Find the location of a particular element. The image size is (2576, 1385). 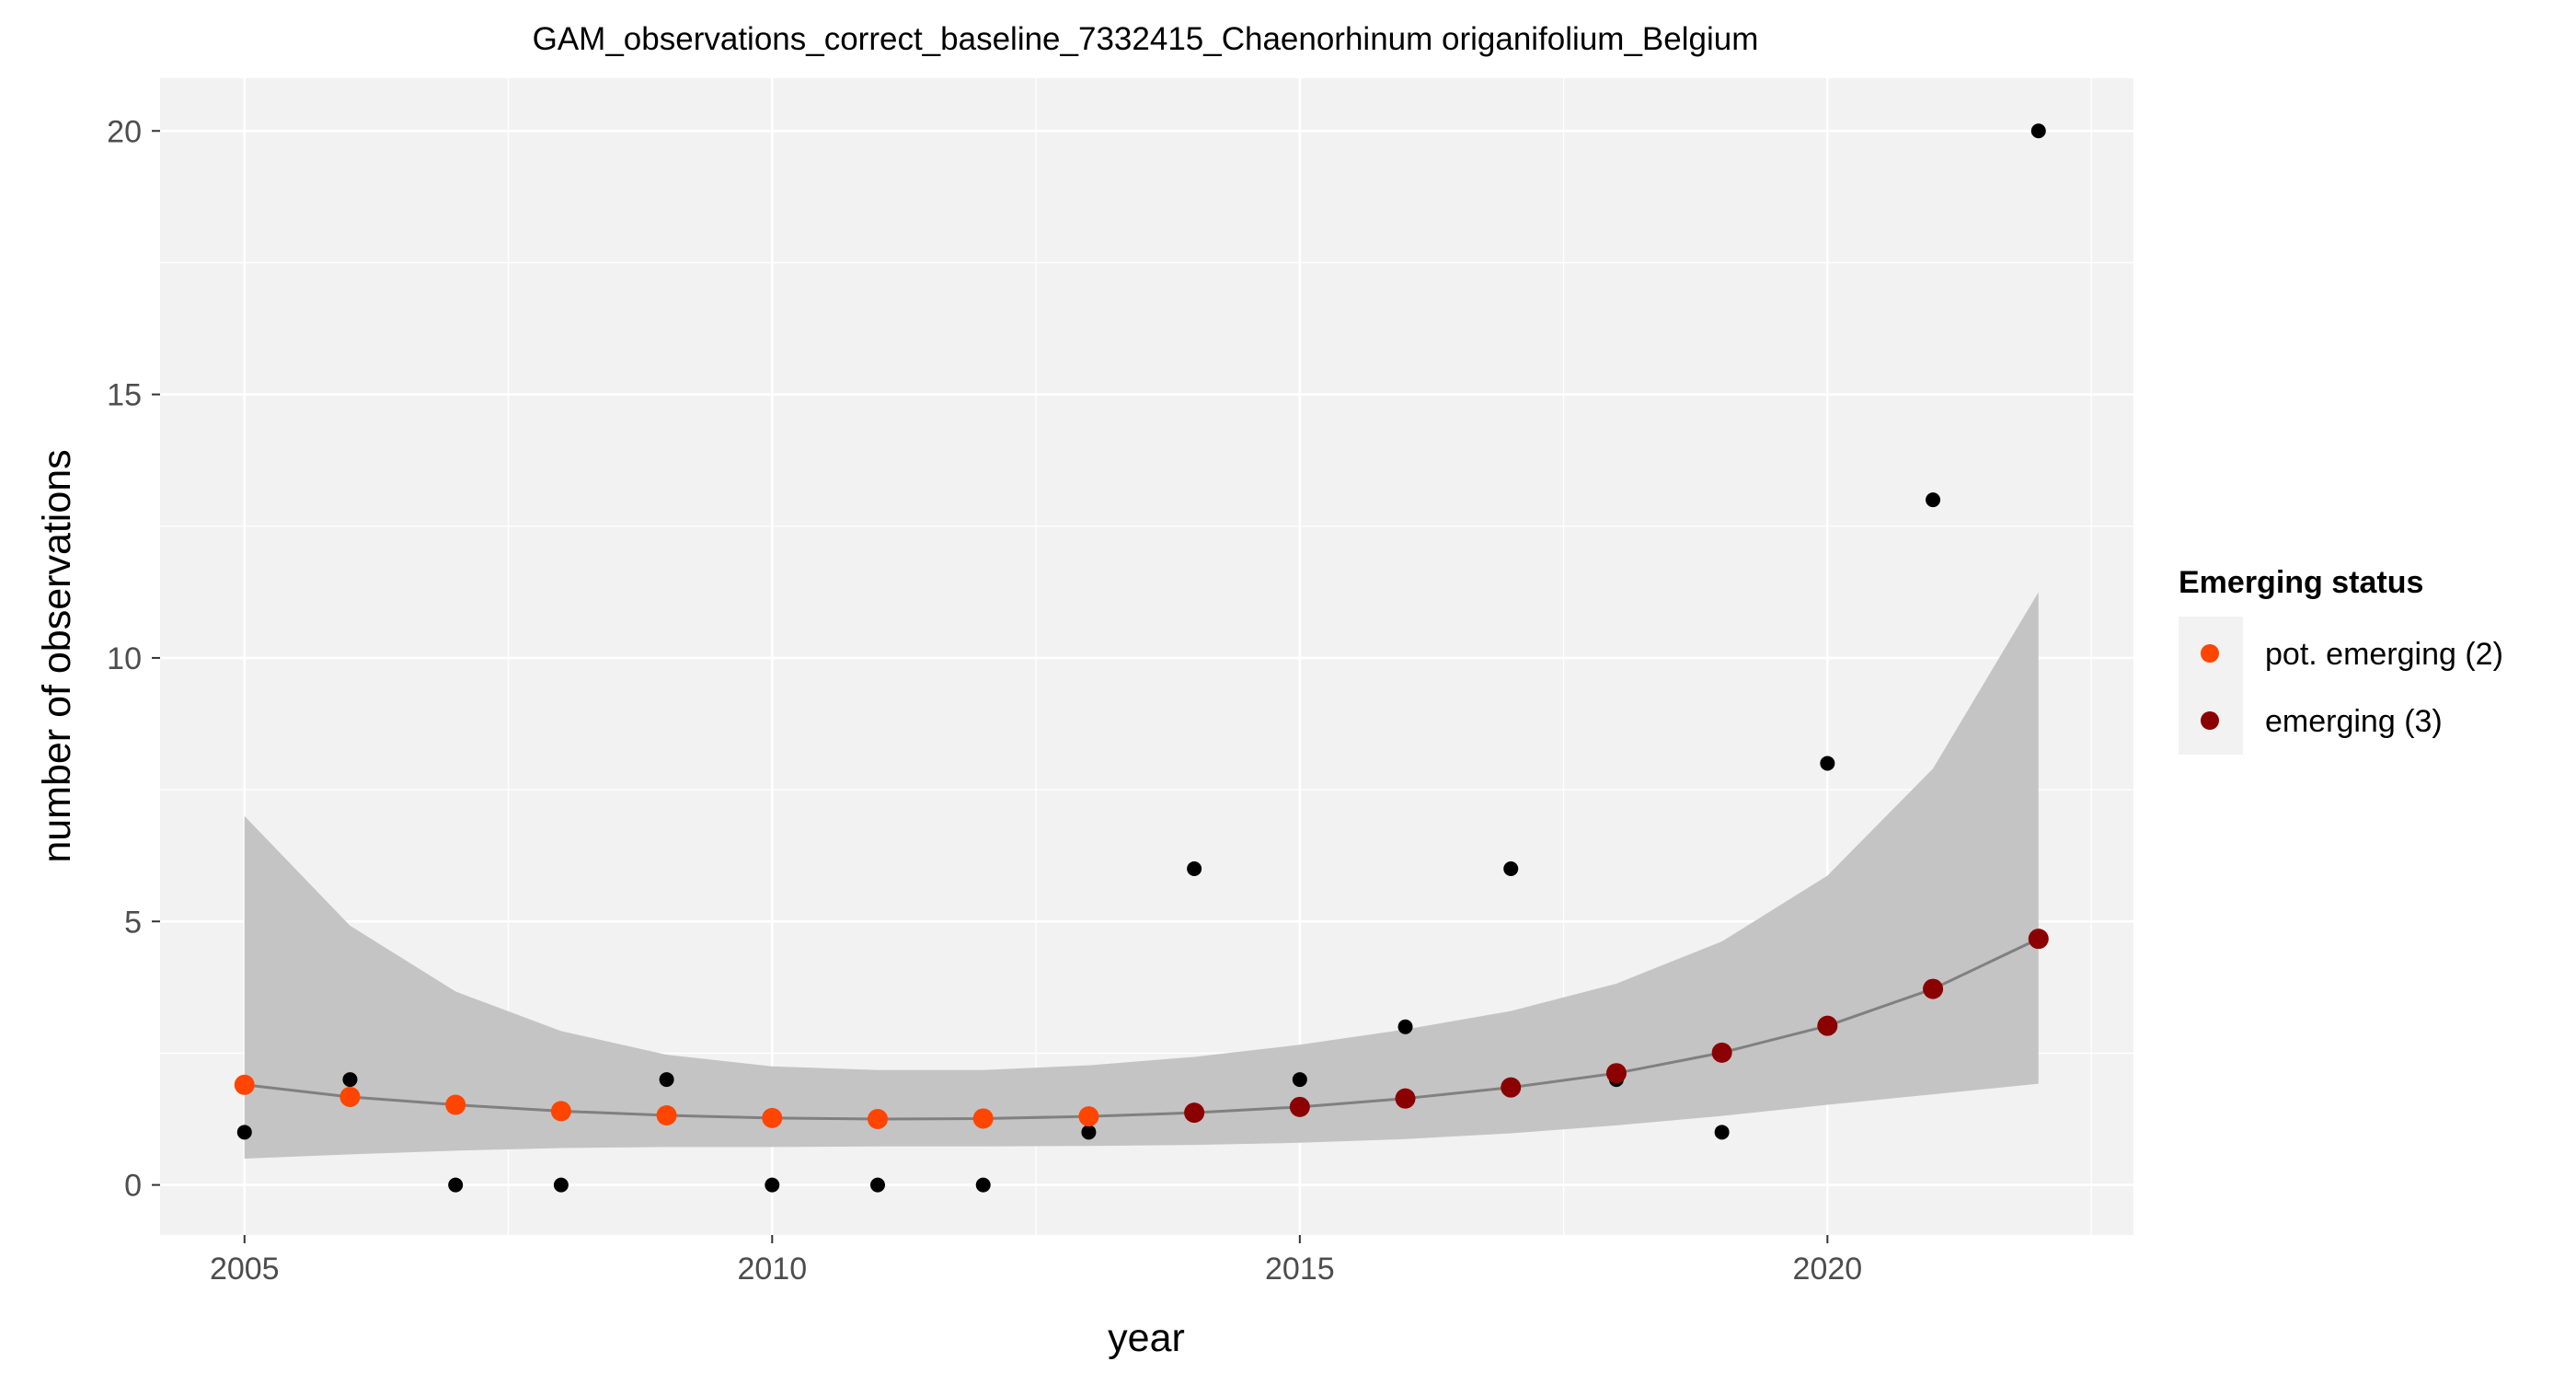

x-axis-title: year is located at coordinates (1146, 1338).